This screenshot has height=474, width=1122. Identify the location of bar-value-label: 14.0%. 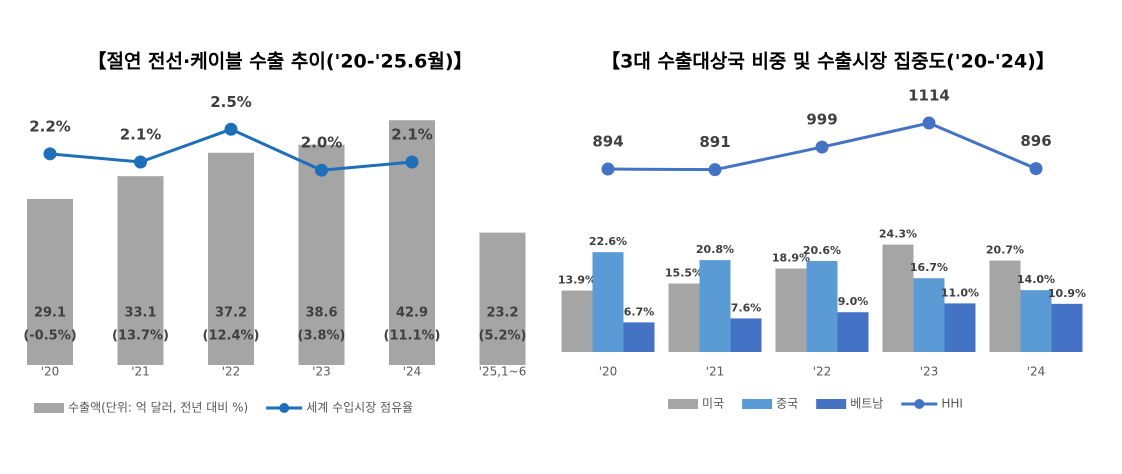
(1036, 279).